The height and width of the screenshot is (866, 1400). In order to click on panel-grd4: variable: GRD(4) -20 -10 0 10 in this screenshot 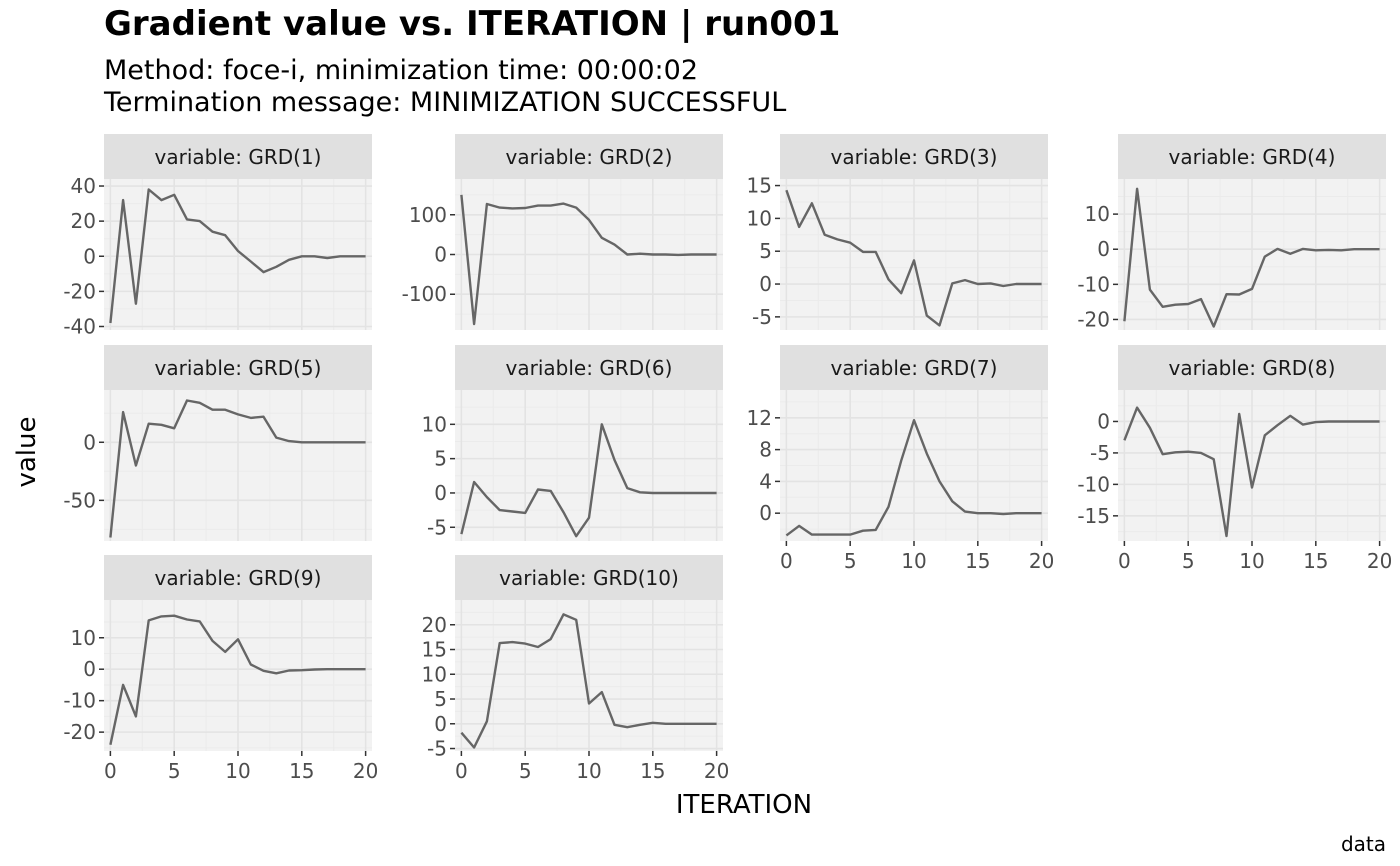, I will do `click(1231, 232)`.